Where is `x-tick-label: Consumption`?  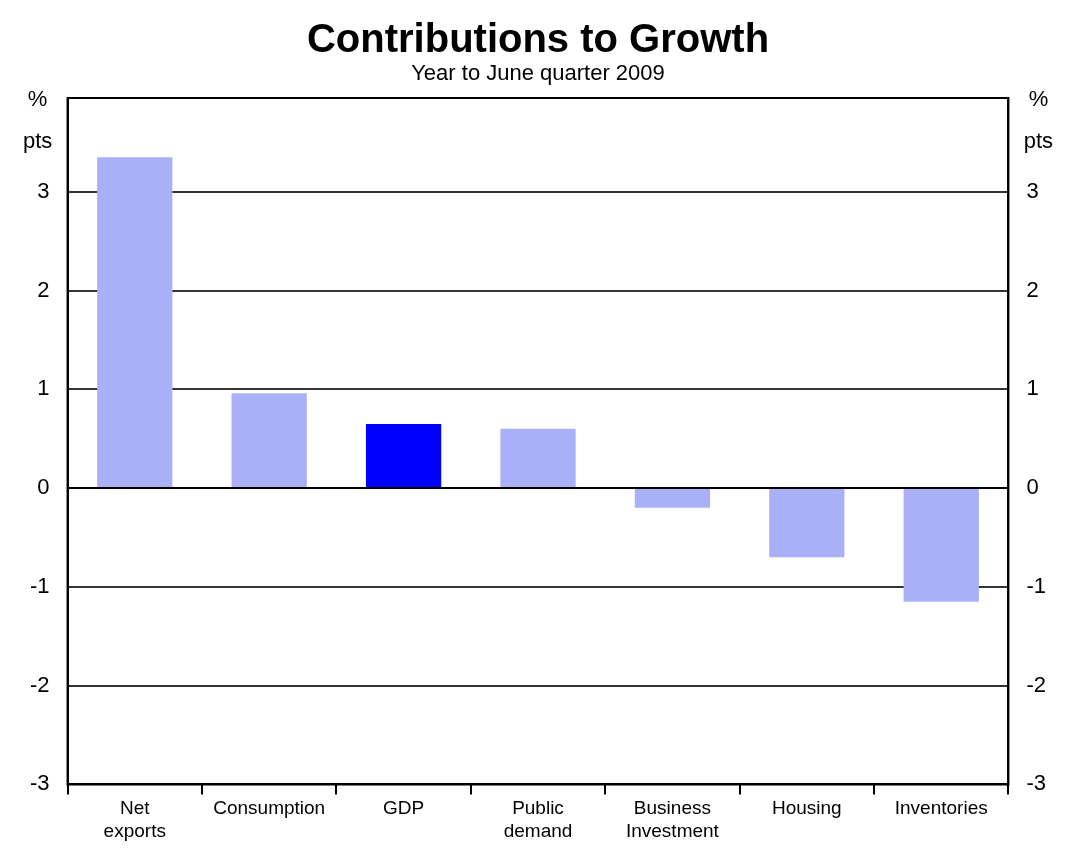 x-tick-label: Consumption is located at coordinates (269, 808).